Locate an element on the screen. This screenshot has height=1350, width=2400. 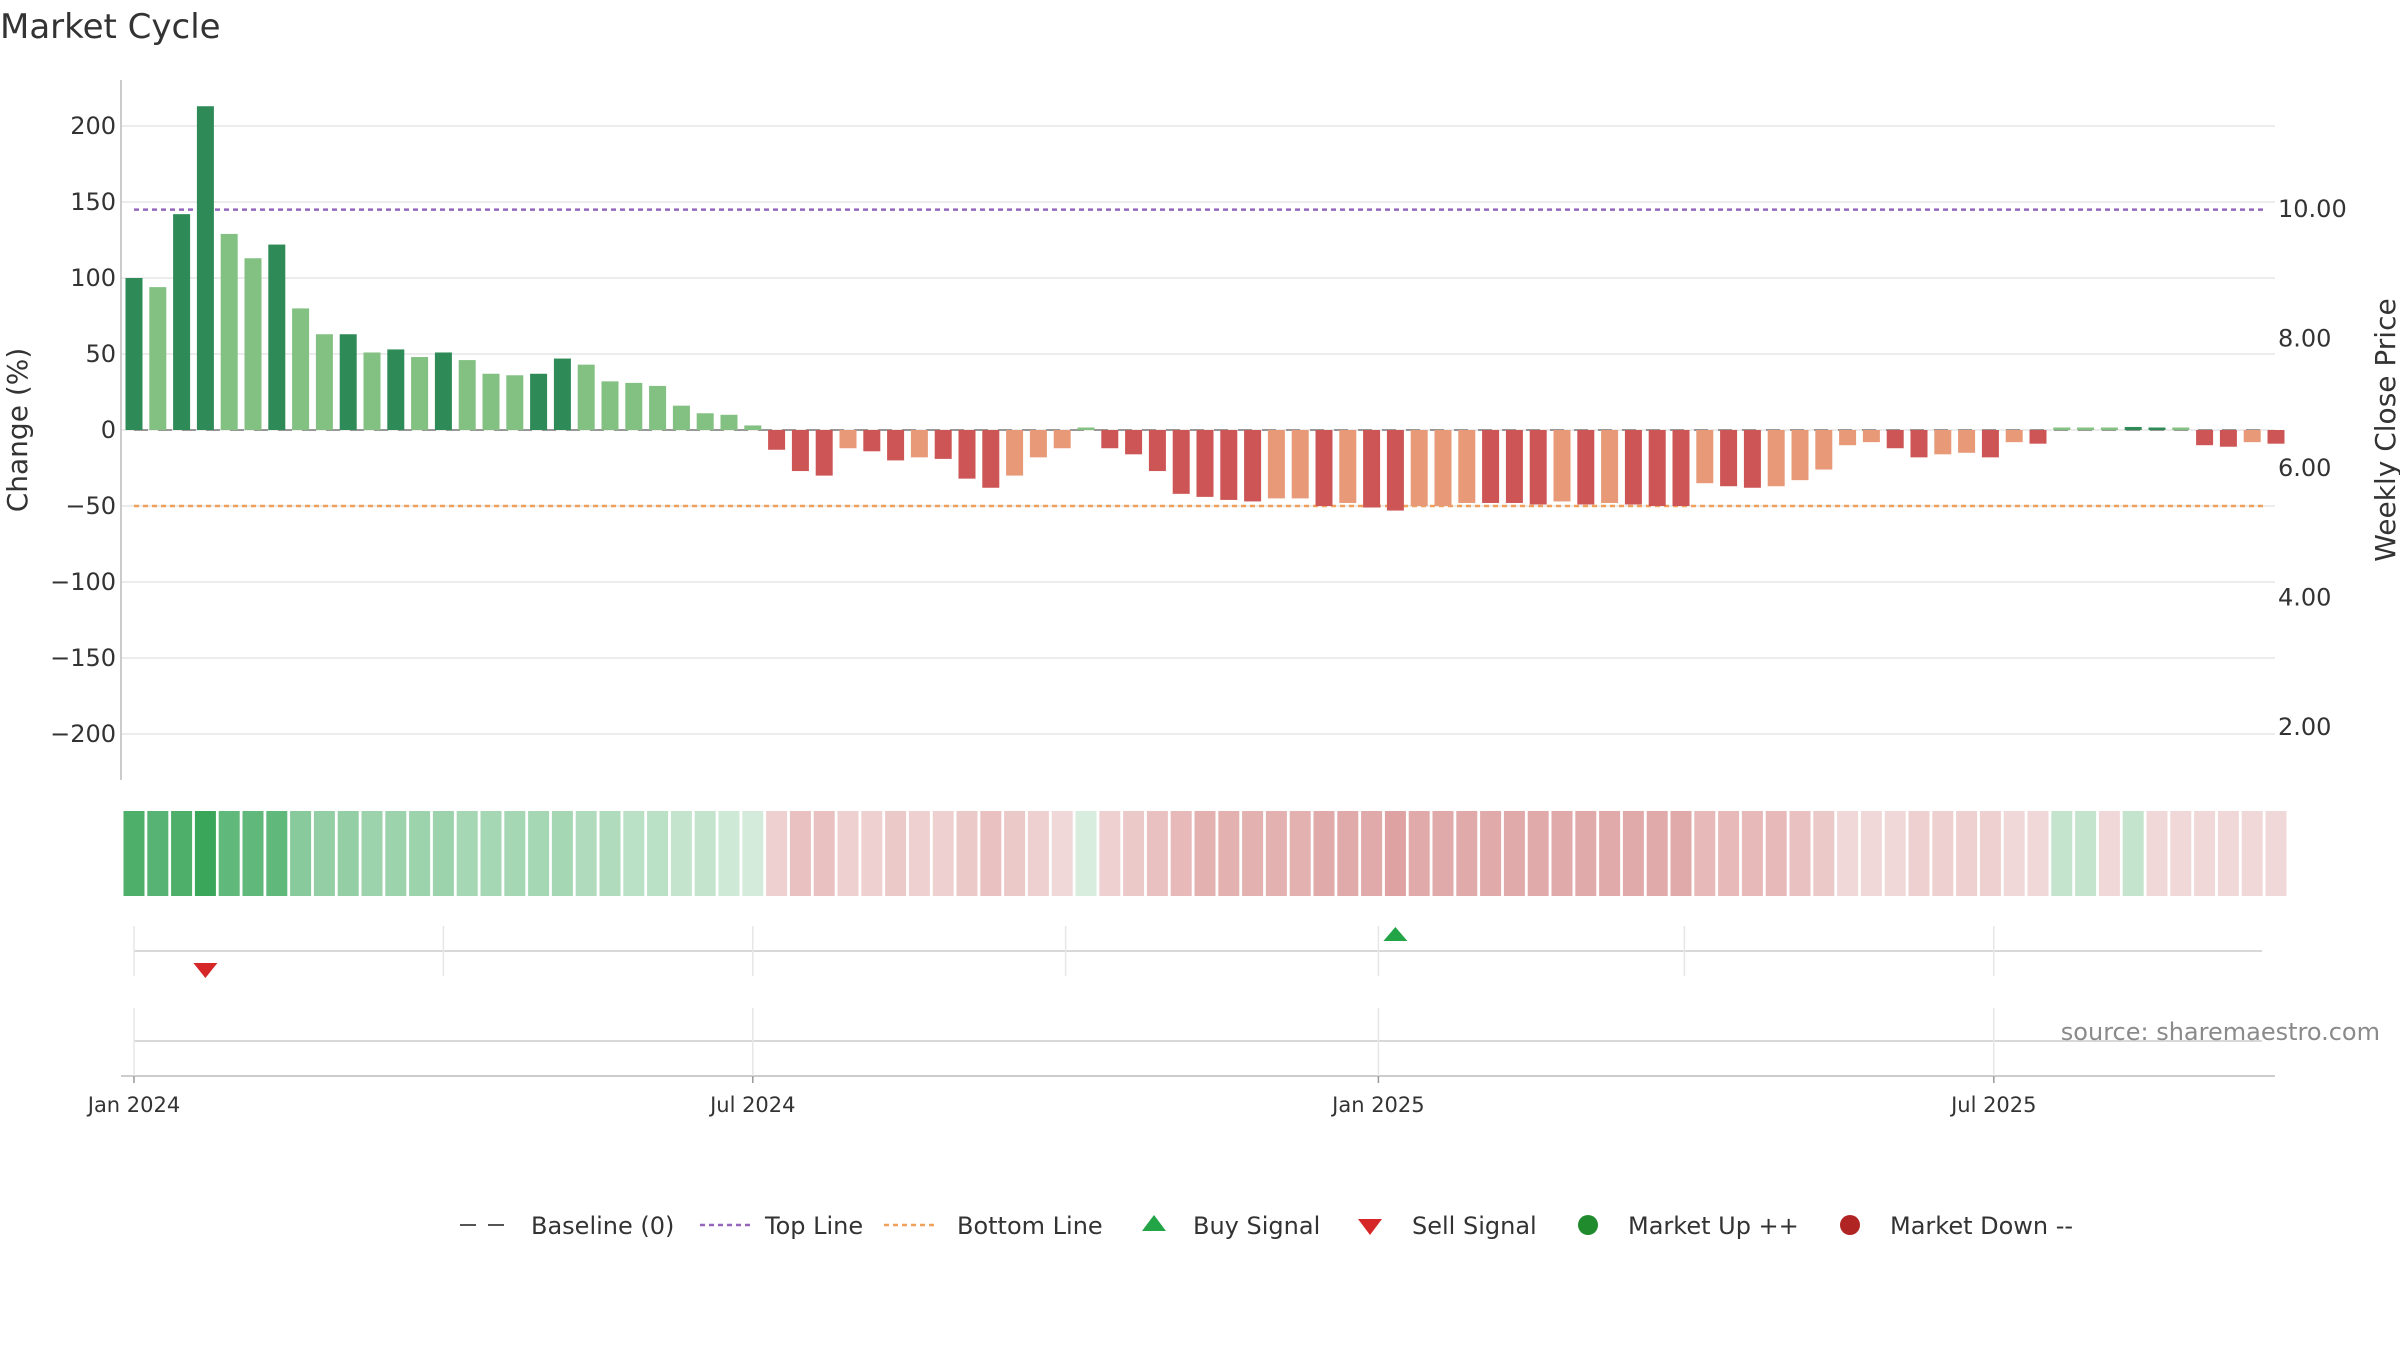
x-tick-label: Jul 2025 is located at coordinates (1992, 1105).